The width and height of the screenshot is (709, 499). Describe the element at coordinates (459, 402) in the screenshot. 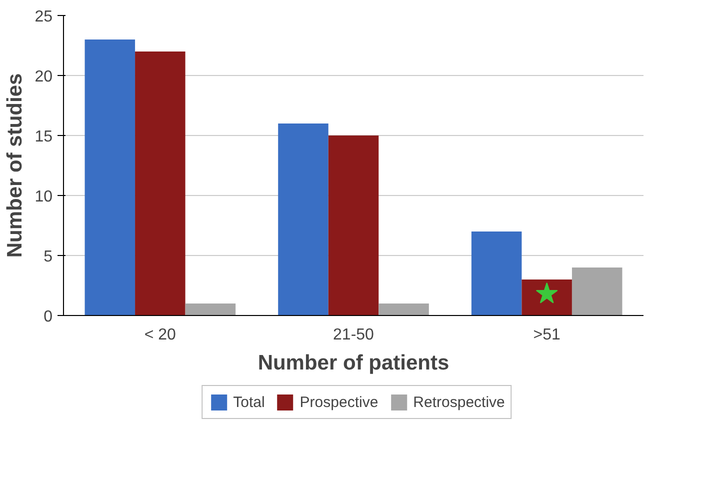

I see `legend-label: Retrospective` at that location.